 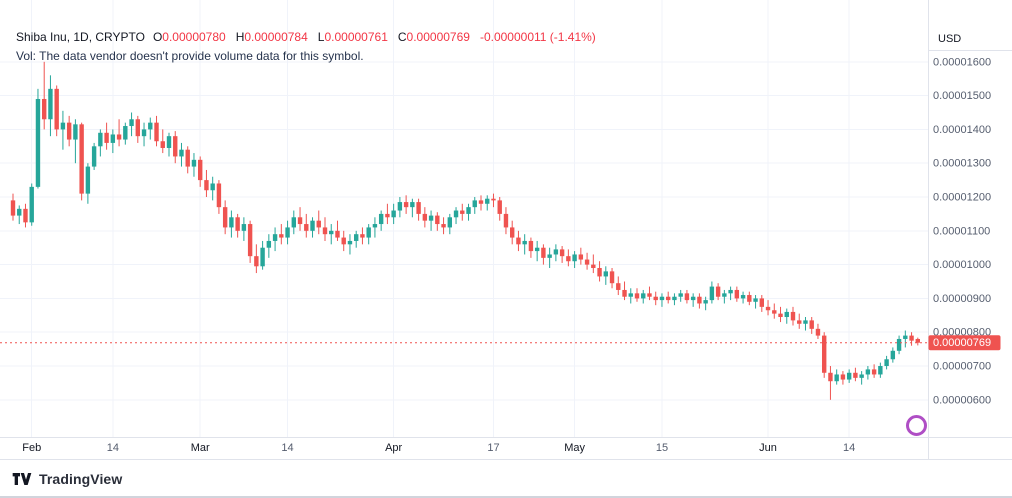 What do you see at coordinates (194, 37) in the screenshot?
I see `ohlc-open-value: 0.00000780` at bounding box center [194, 37].